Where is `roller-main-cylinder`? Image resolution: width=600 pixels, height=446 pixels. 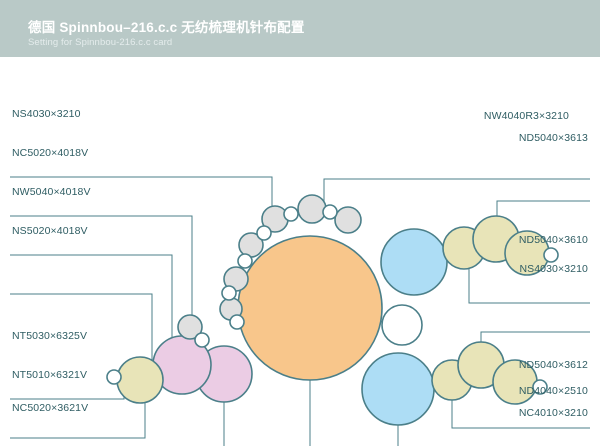 roller-main-cylinder is located at coordinates (310, 308).